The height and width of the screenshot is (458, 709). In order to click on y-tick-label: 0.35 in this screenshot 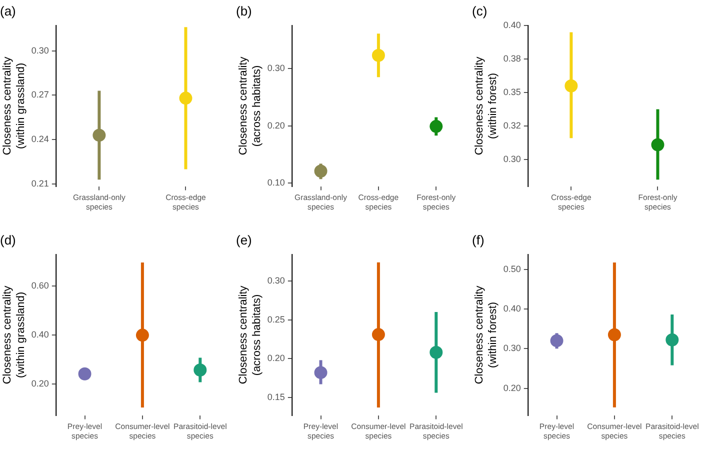, I will do `click(512, 92)`.